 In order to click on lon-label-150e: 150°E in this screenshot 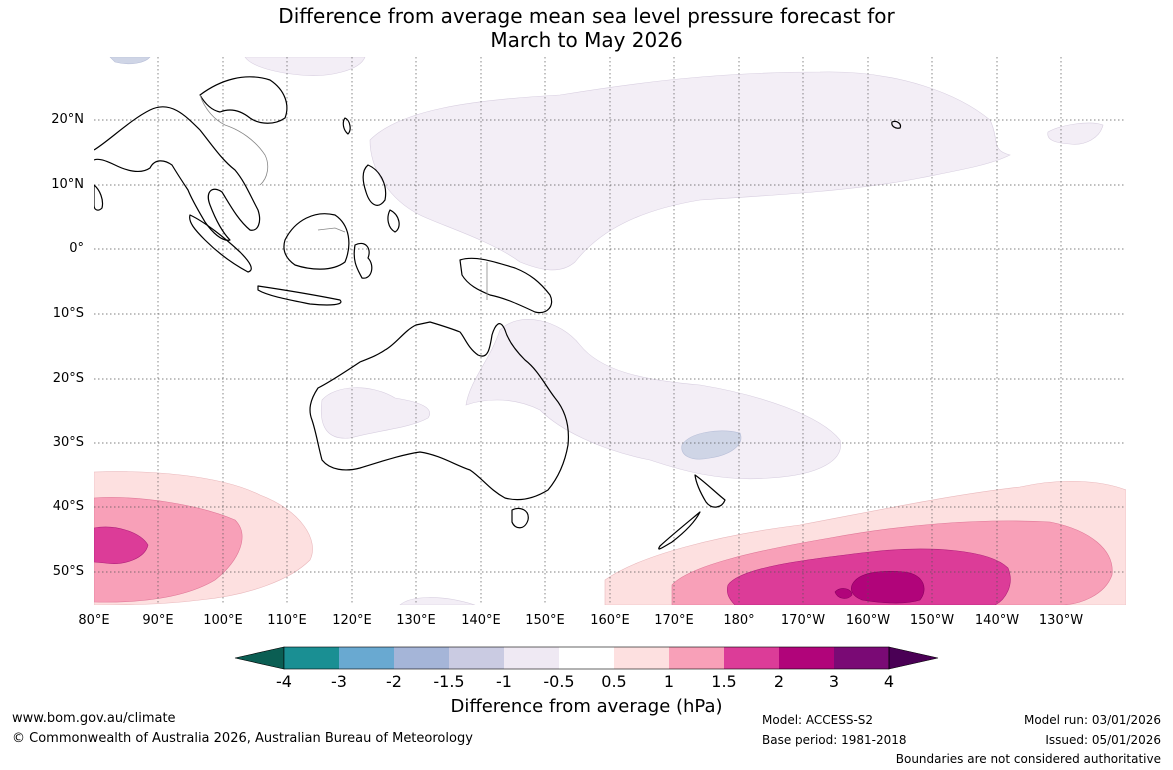, I will do `click(545, 620)`.